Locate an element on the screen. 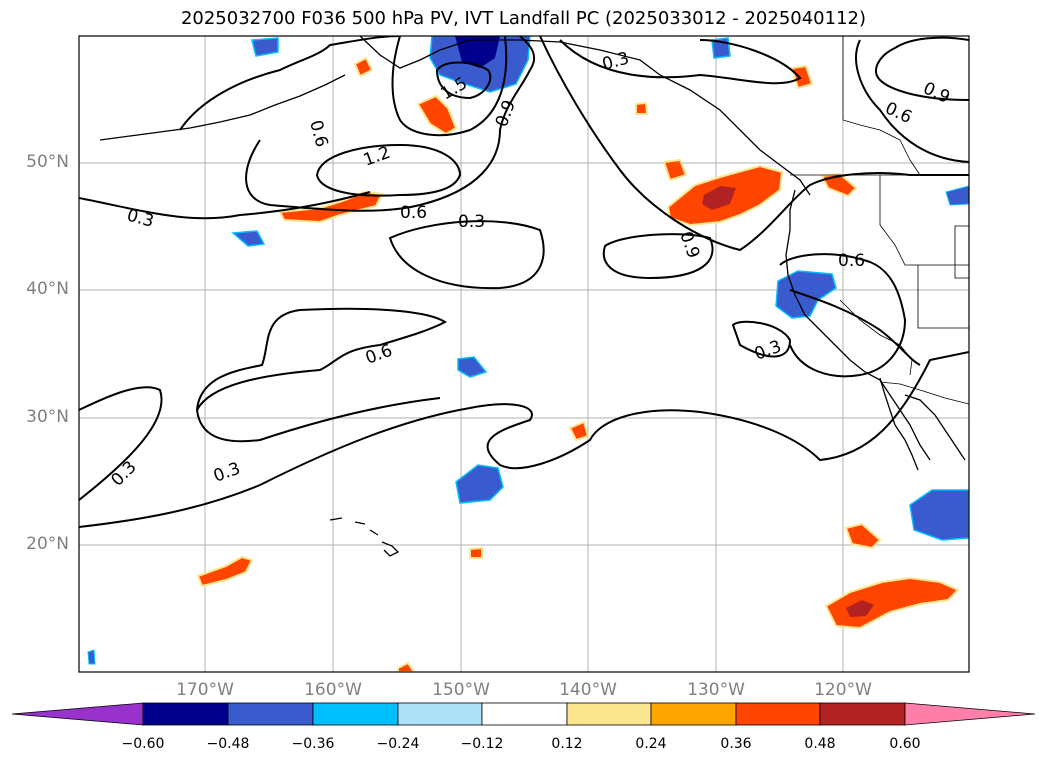 This screenshot has width=1047, height=765. red-anomaly-aleutian is located at coordinates (331, 207).